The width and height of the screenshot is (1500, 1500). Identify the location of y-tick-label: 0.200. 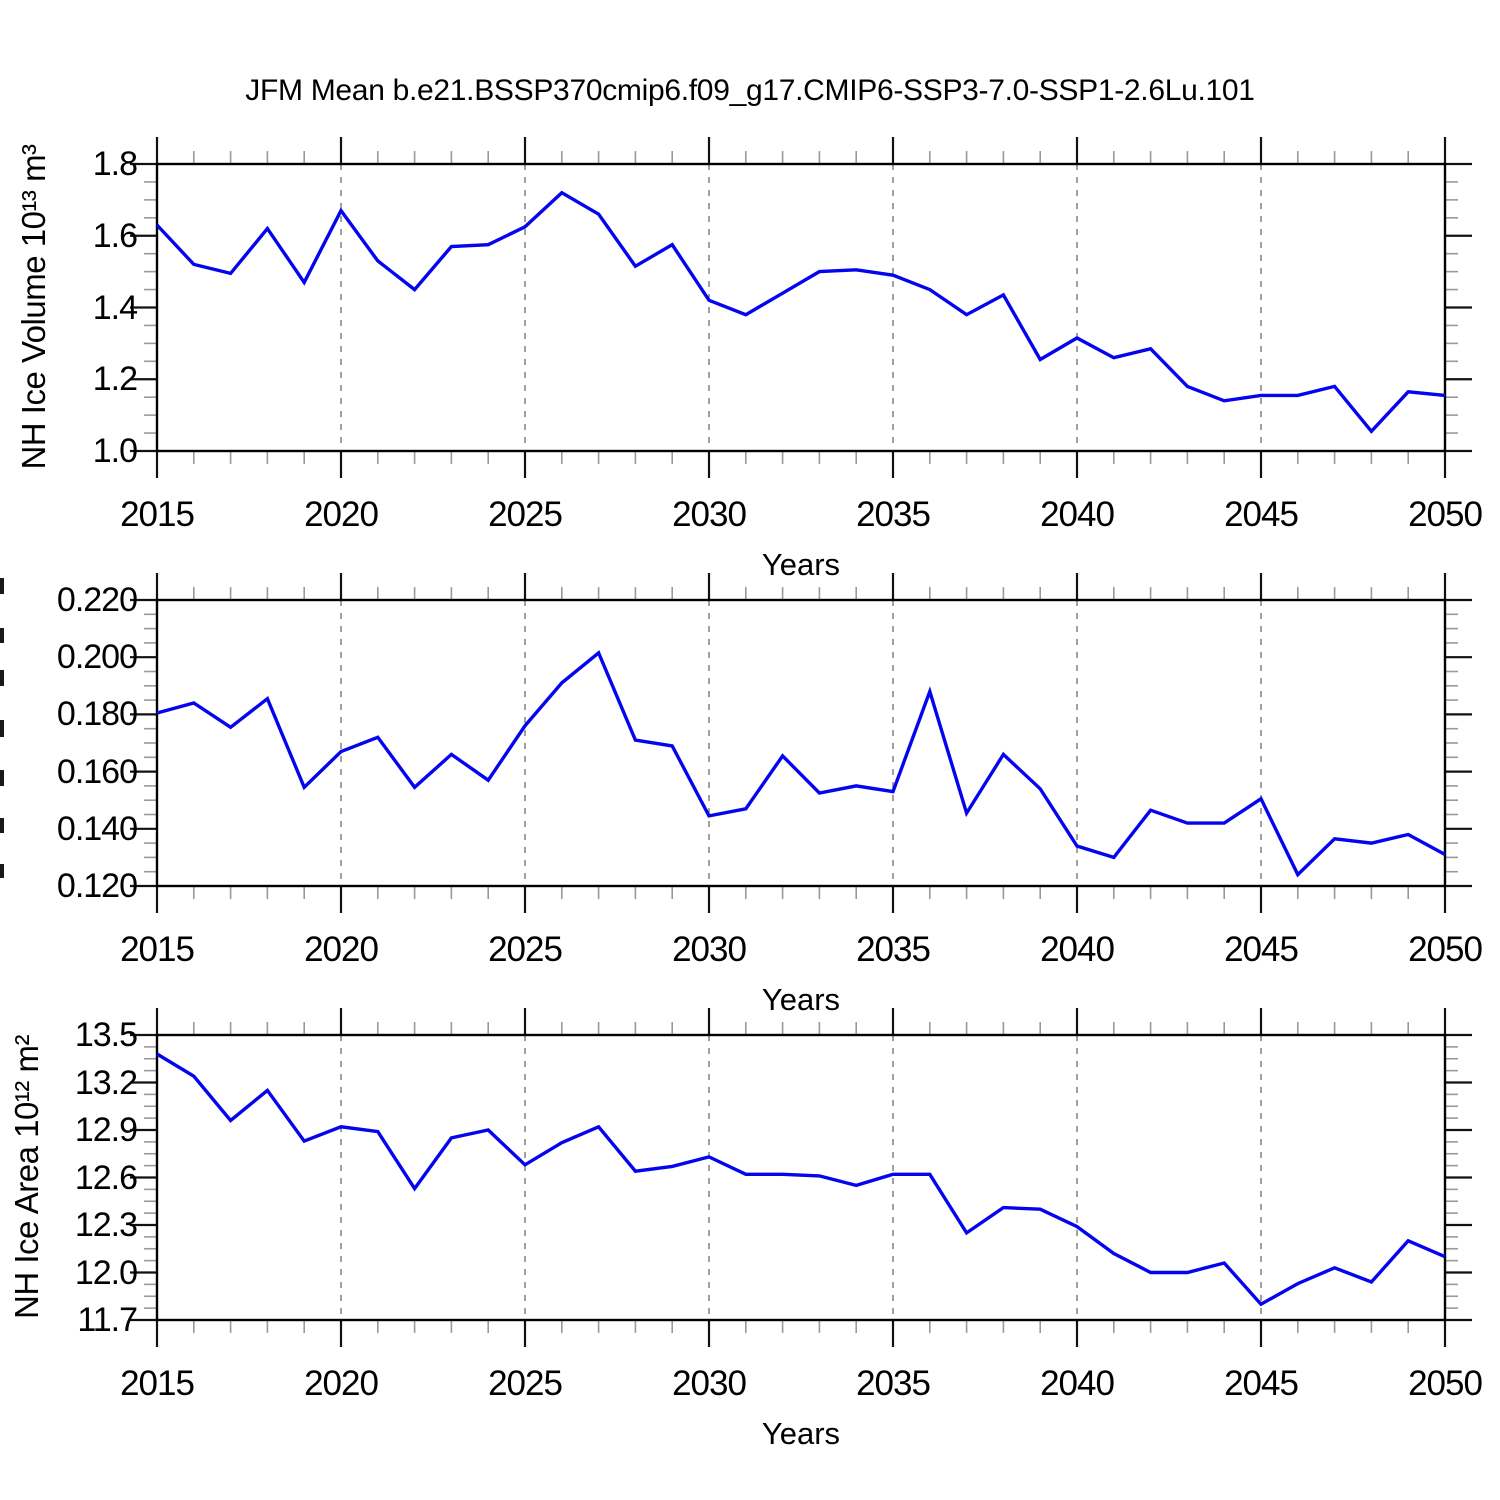
(97, 657).